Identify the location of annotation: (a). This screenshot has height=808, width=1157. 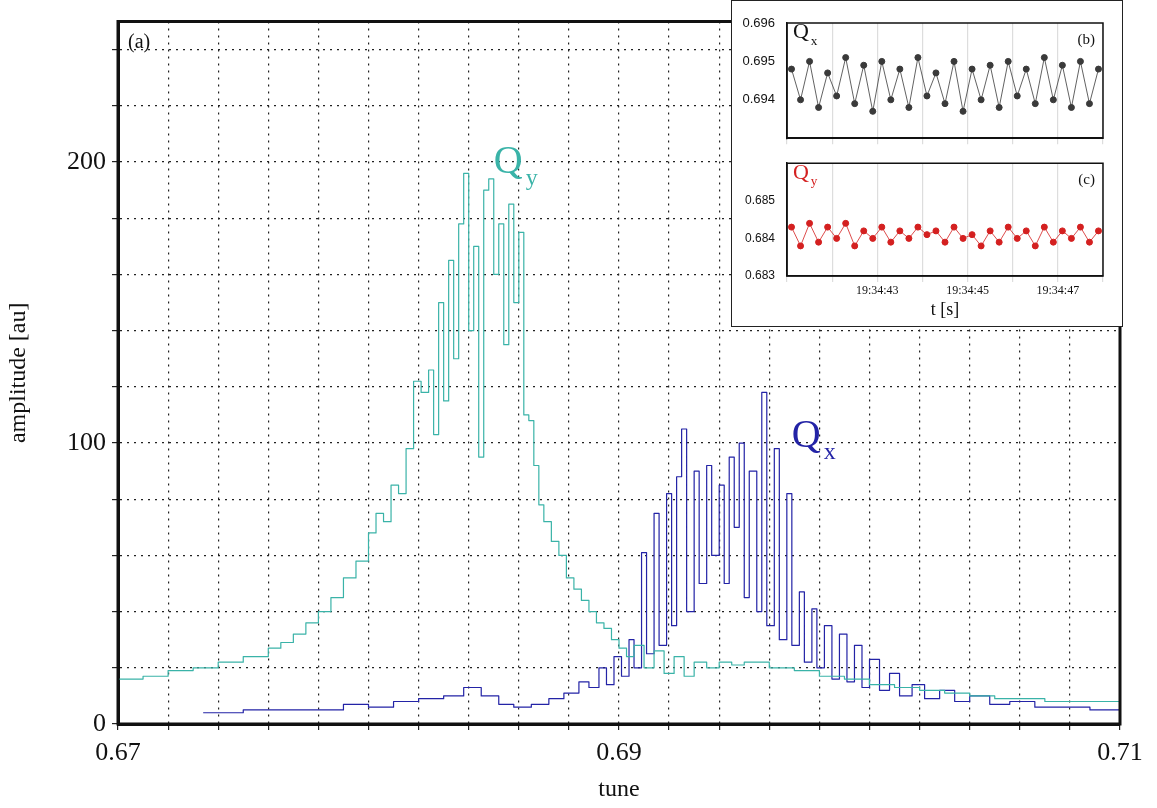
(139, 41).